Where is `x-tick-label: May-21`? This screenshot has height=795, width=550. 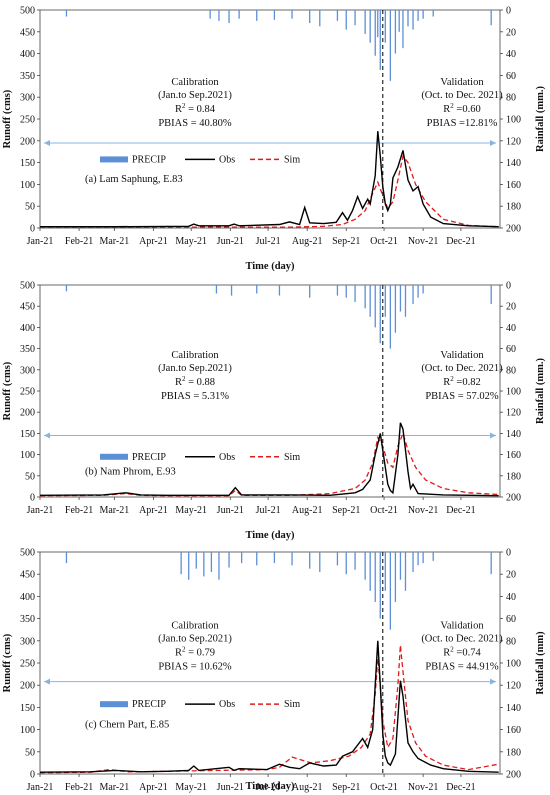 x-tick-label: May-21 is located at coordinates (191, 787).